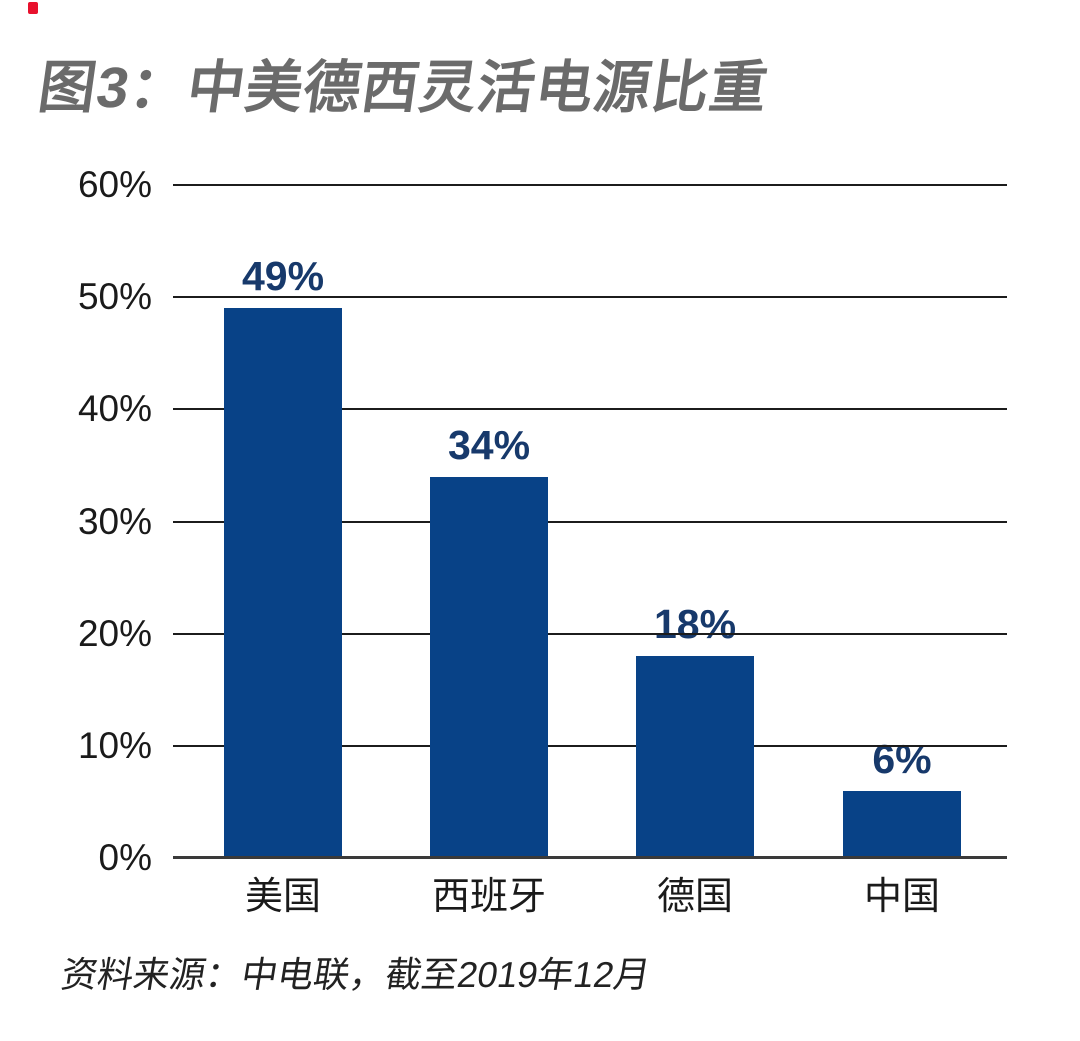 The height and width of the screenshot is (1041, 1080). Describe the element at coordinates (902, 758) in the screenshot. I see `bar-value-label: 6%` at that location.